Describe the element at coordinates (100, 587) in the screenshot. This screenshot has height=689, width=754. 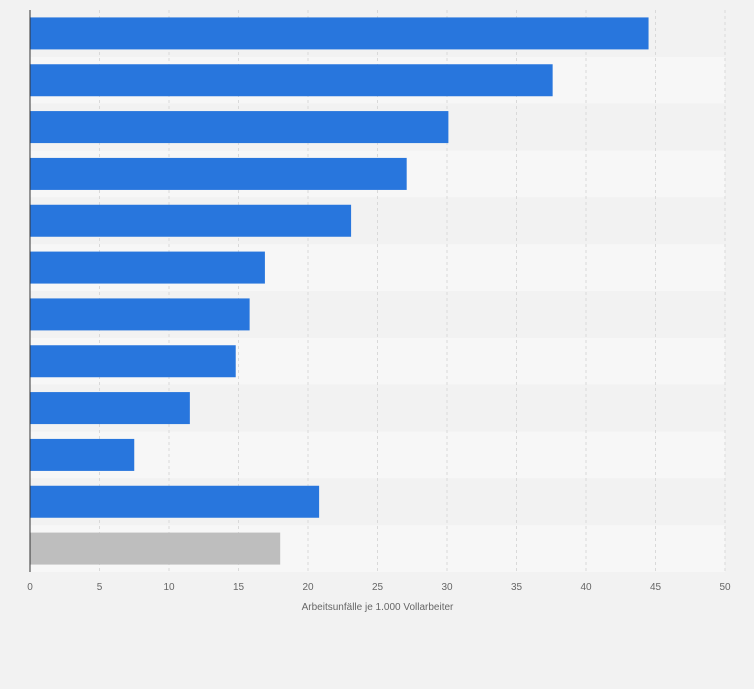
I see `x-tick-label: 5` at that location.